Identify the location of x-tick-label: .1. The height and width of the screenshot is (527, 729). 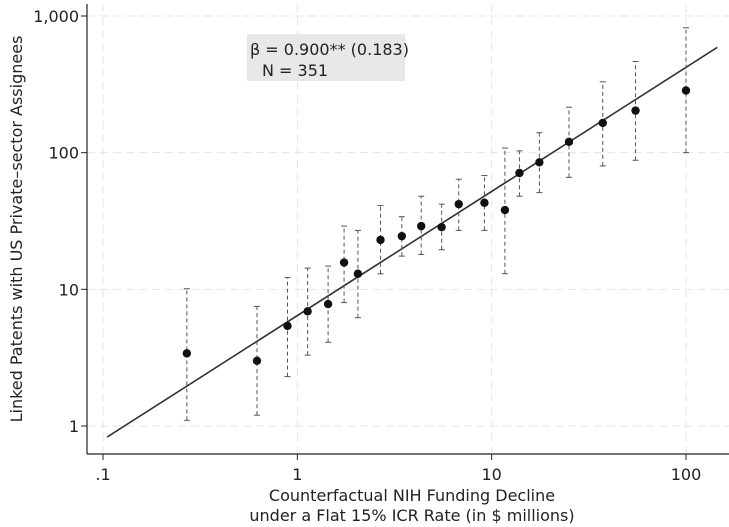
(102, 474).